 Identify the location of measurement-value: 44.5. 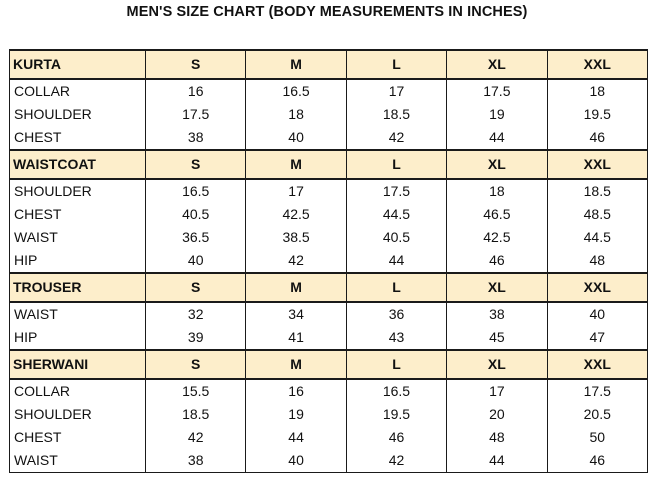
(597, 237).